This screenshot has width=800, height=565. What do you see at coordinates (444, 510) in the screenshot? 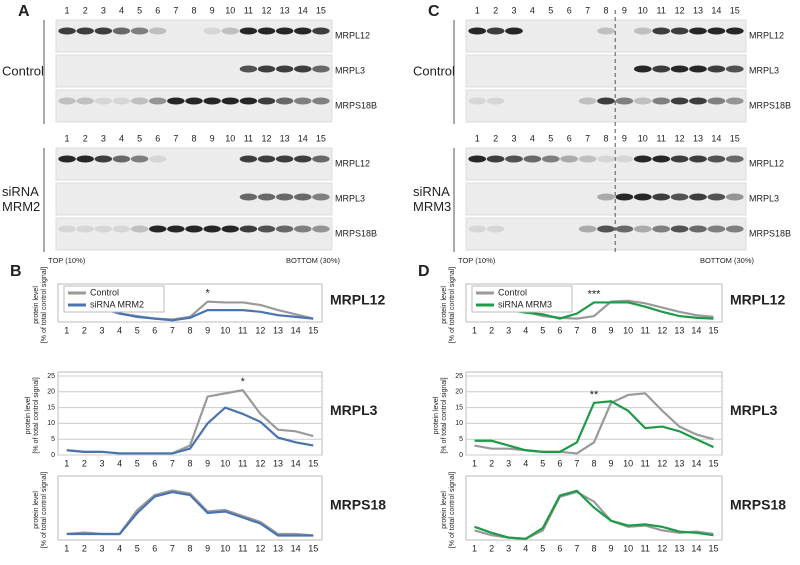
I see `y-label: protein level` at bounding box center [444, 510].